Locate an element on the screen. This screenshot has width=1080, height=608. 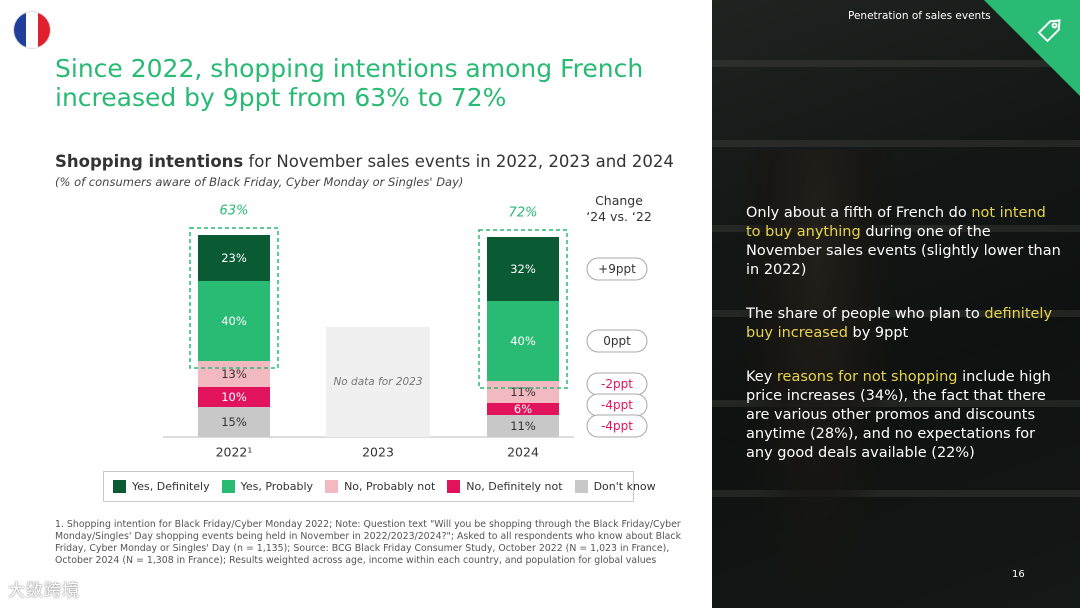
legend-label: No, Definitely not is located at coordinates (514, 486).